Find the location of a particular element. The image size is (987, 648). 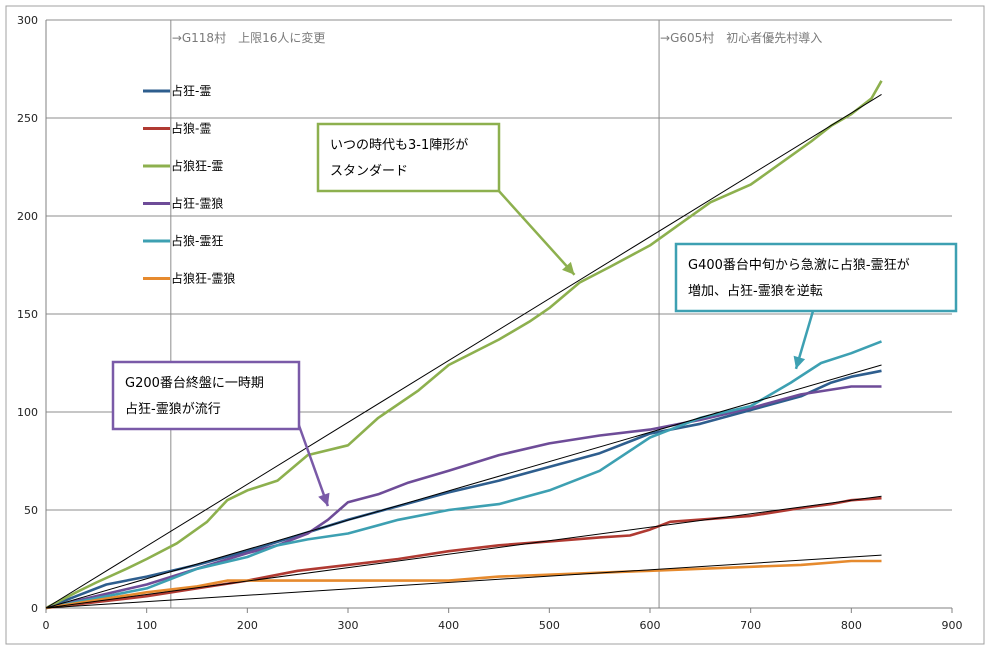

x-tick-label: 500 is located at coordinates (549, 625).